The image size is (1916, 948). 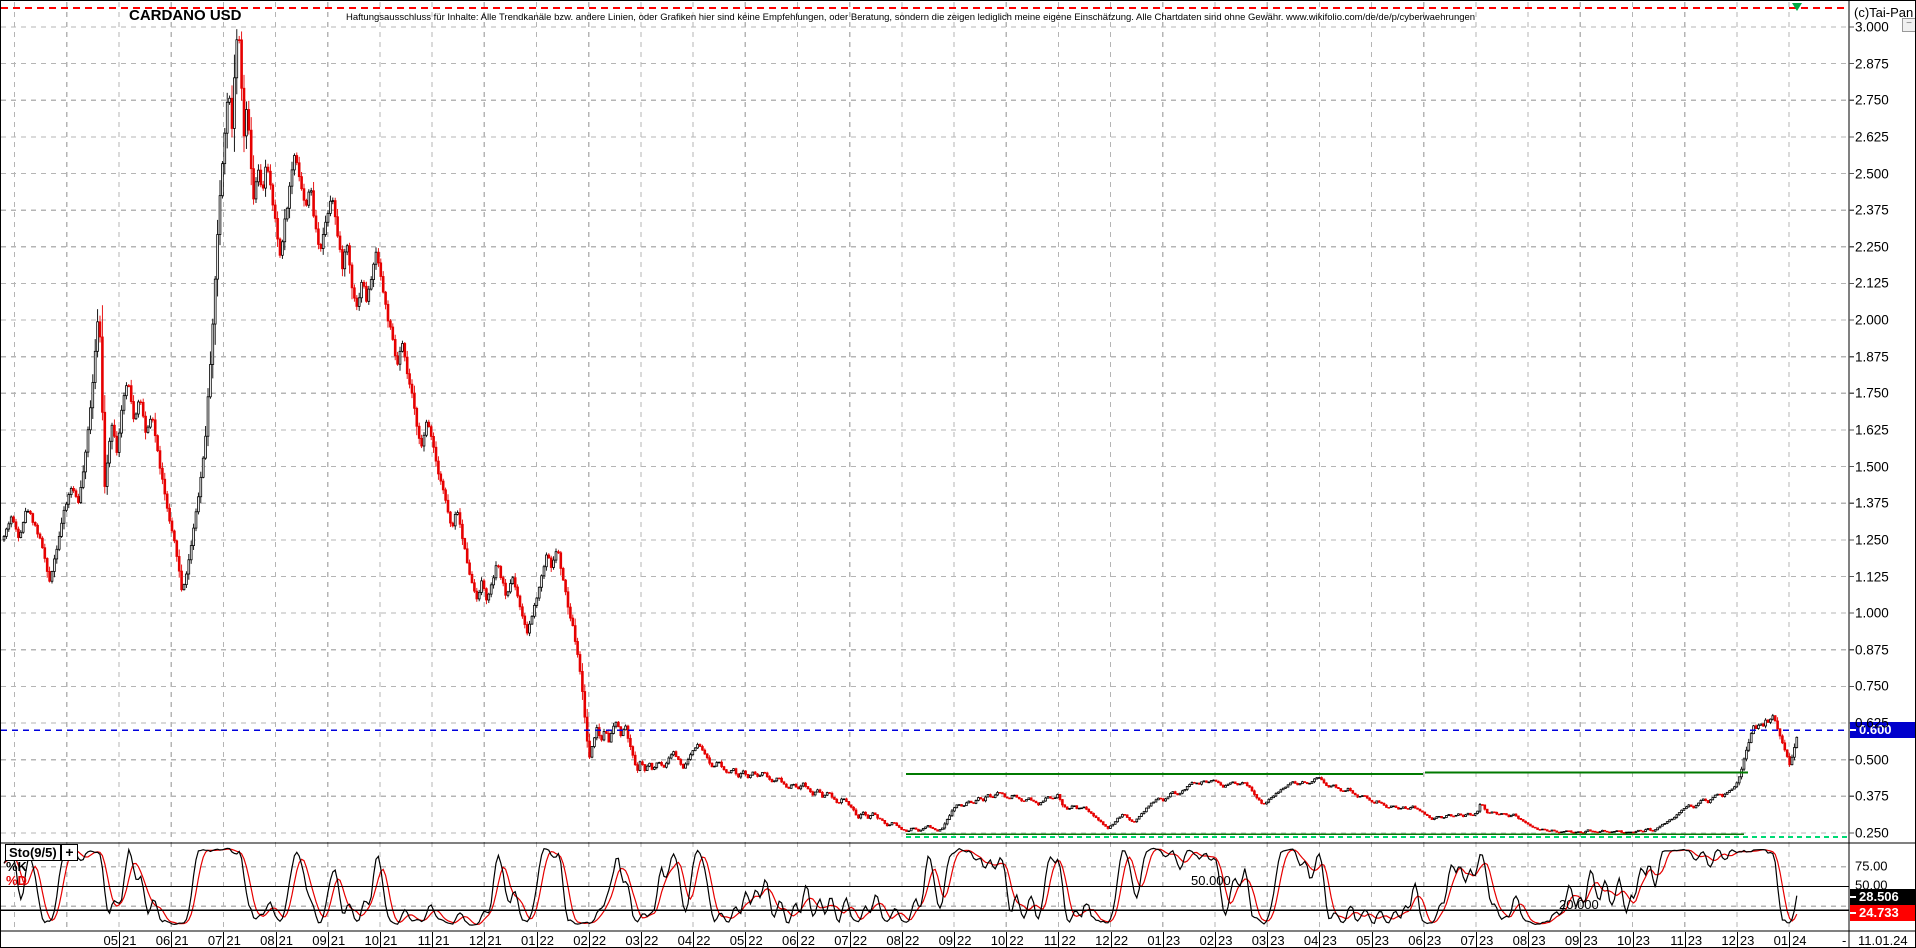 I want to click on sto-k-value-badge: 28.506, so click(x=1882, y=897).